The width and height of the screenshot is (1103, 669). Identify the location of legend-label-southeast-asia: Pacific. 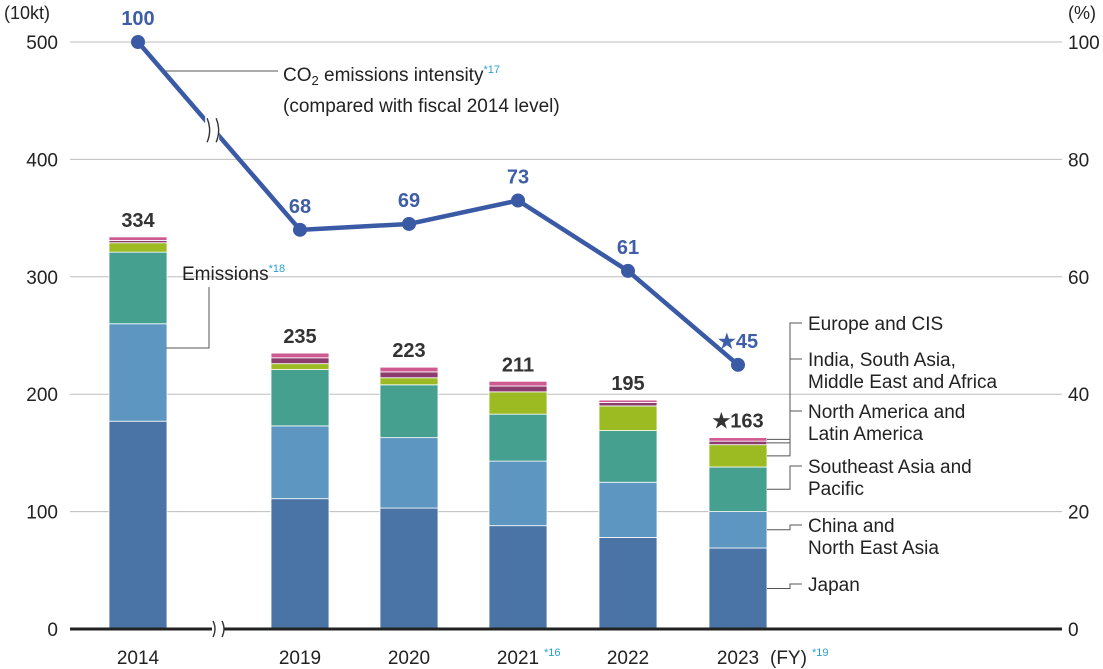
(836, 489).